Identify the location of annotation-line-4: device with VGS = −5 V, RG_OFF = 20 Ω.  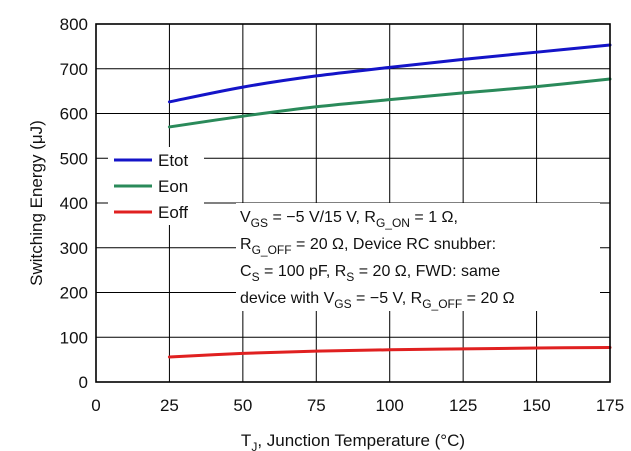
(377, 300).